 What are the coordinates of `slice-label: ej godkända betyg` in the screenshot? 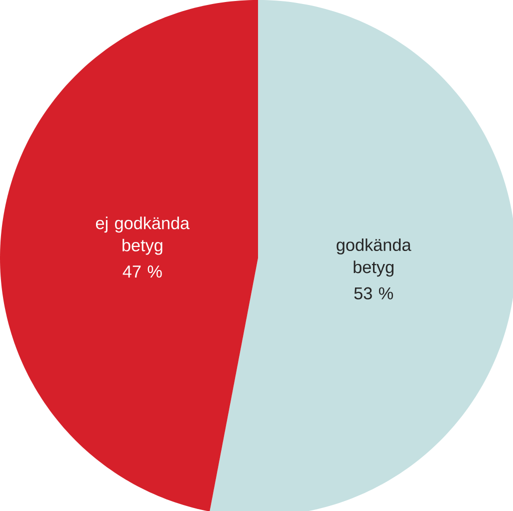 It's located at (143, 235).